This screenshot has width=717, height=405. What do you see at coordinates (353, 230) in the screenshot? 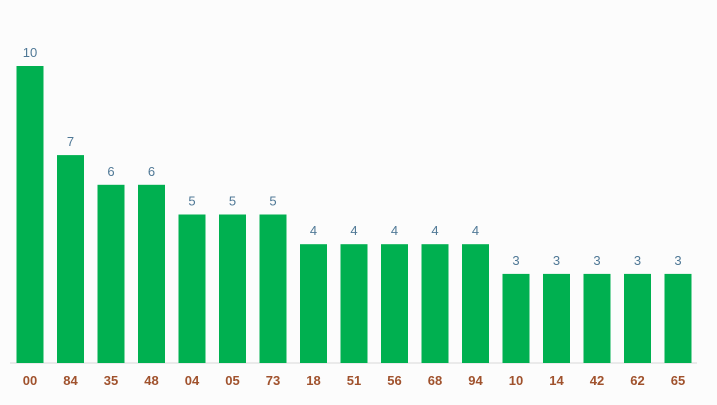
I see `value-label-51: 4` at bounding box center [353, 230].